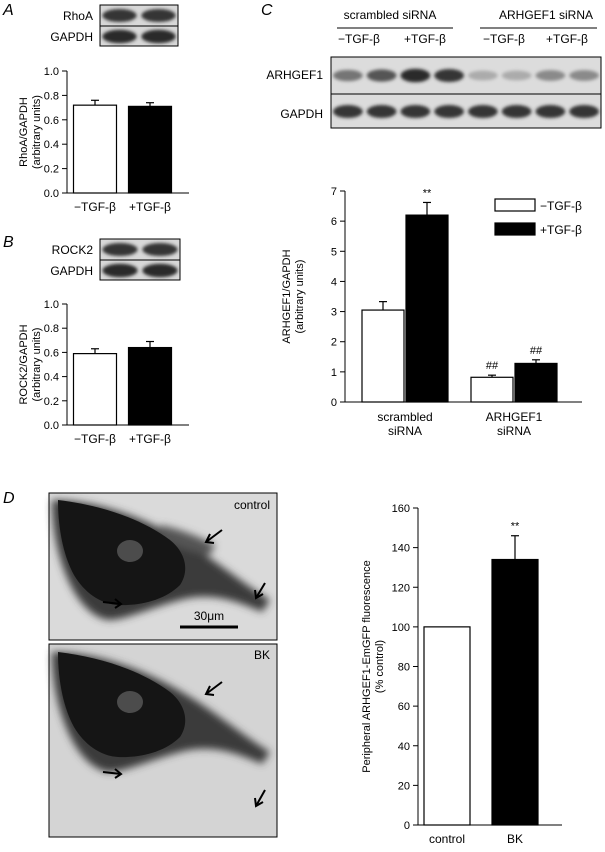  Describe the element at coordinates (401, 509) in the screenshot. I see `y-tick-label: 160` at that location.